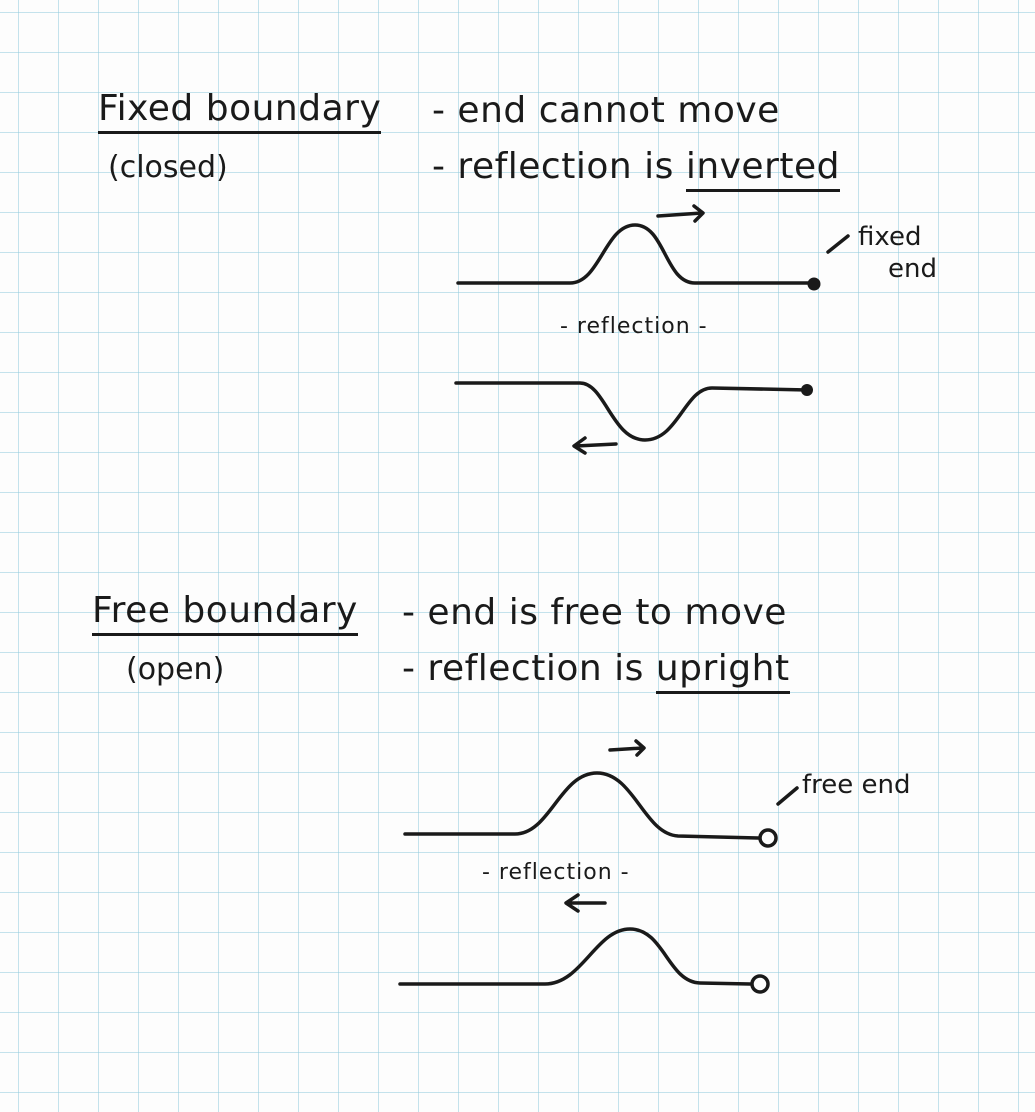 The width and height of the screenshot is (1035, 1112). I want to click on free-point-reflection: - reflection is upright, so click(596, 671).